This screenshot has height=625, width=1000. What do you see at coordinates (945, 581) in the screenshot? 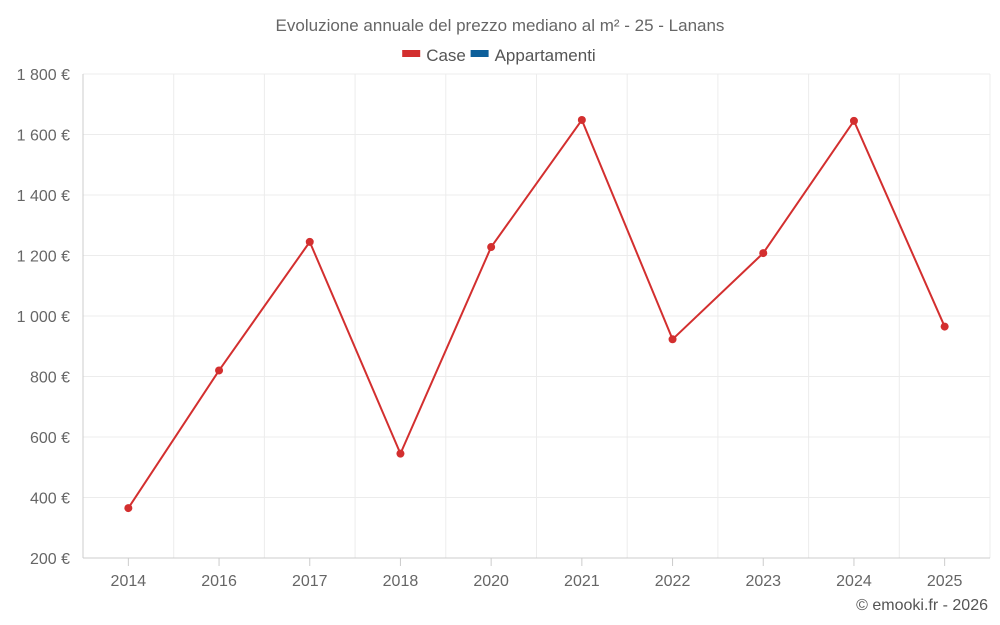
I see `x-tick-label: 2025` at bounding box center [945, 581].